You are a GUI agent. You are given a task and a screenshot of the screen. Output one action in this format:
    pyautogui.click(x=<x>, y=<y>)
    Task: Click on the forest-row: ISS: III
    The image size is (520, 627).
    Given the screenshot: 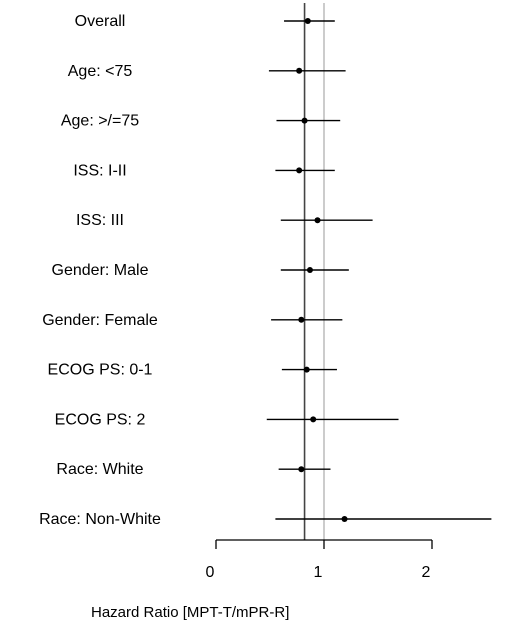 What is the action you would take?
    pyautogui.click(x=224, y=220)
    